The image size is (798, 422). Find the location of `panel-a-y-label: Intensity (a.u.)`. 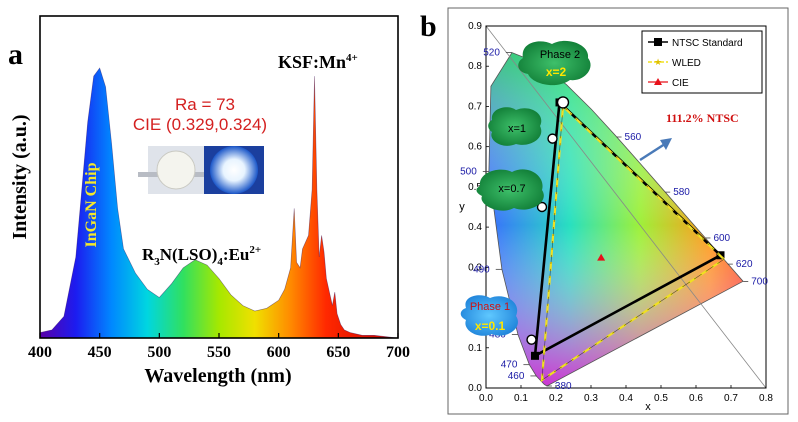

panel-a-y-label: Intensity (a.u.) is located at coordinates (20, 176).